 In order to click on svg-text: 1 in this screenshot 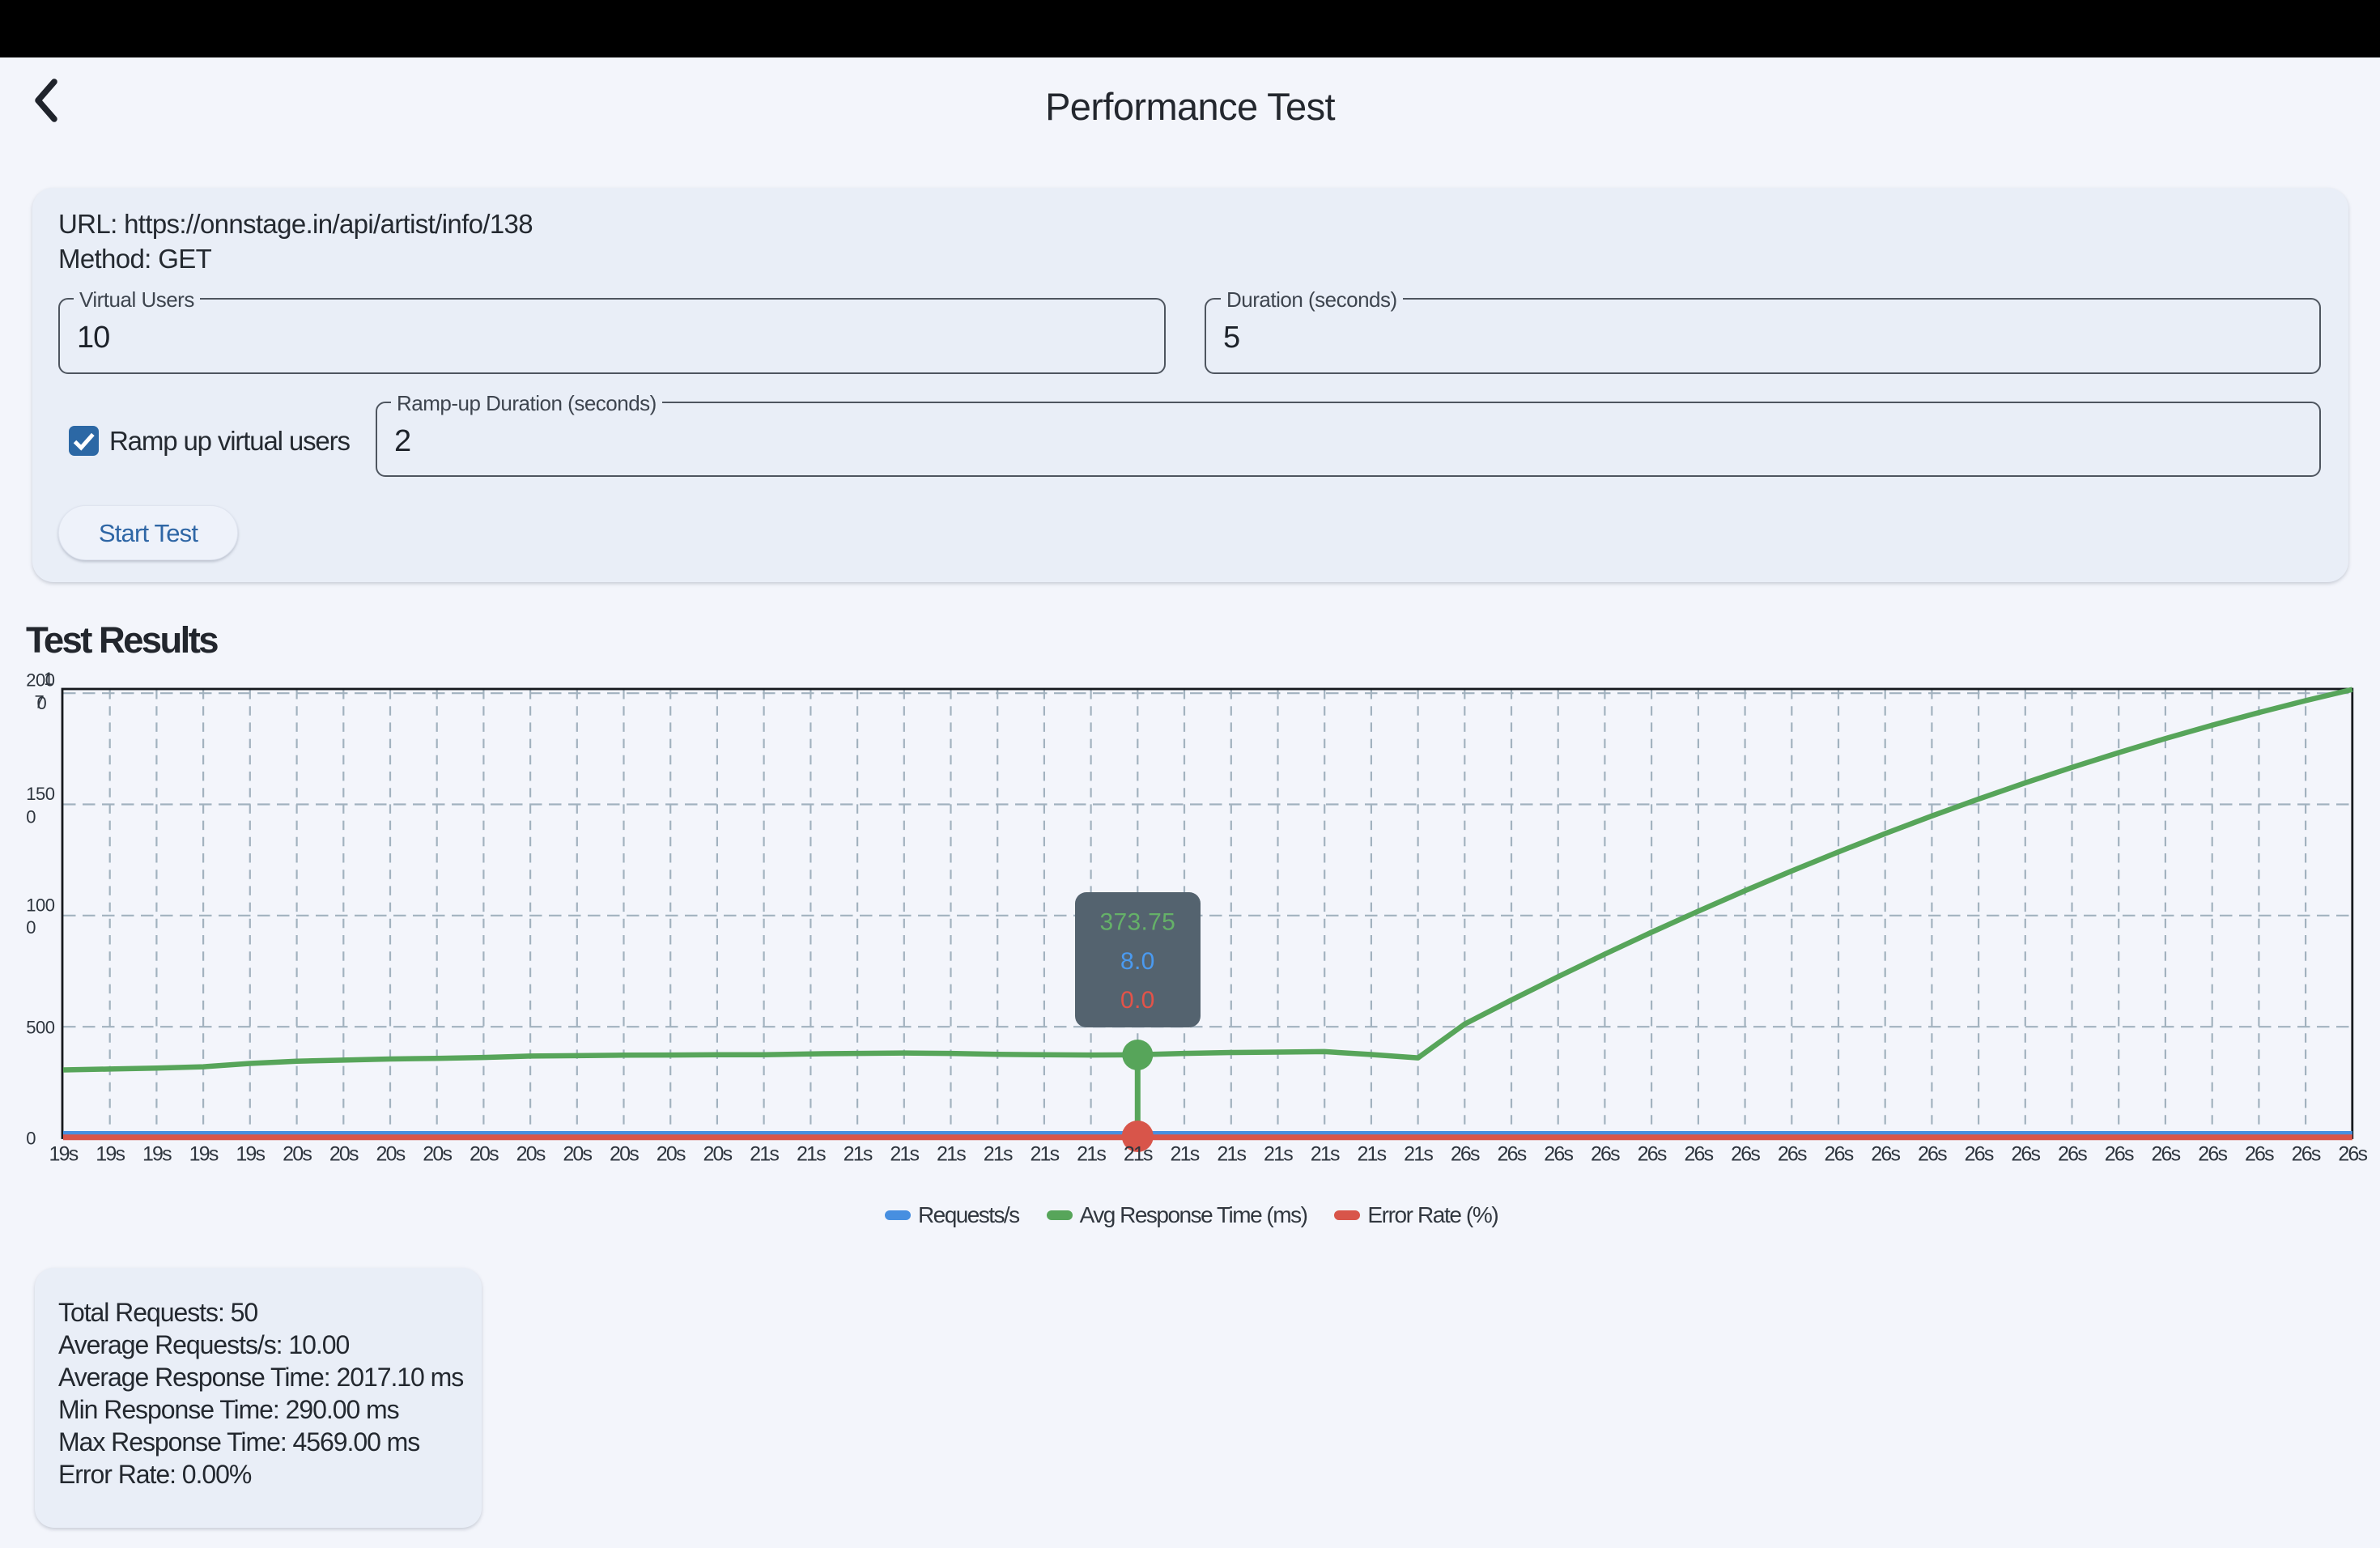, I will do `click(48, 679)`.